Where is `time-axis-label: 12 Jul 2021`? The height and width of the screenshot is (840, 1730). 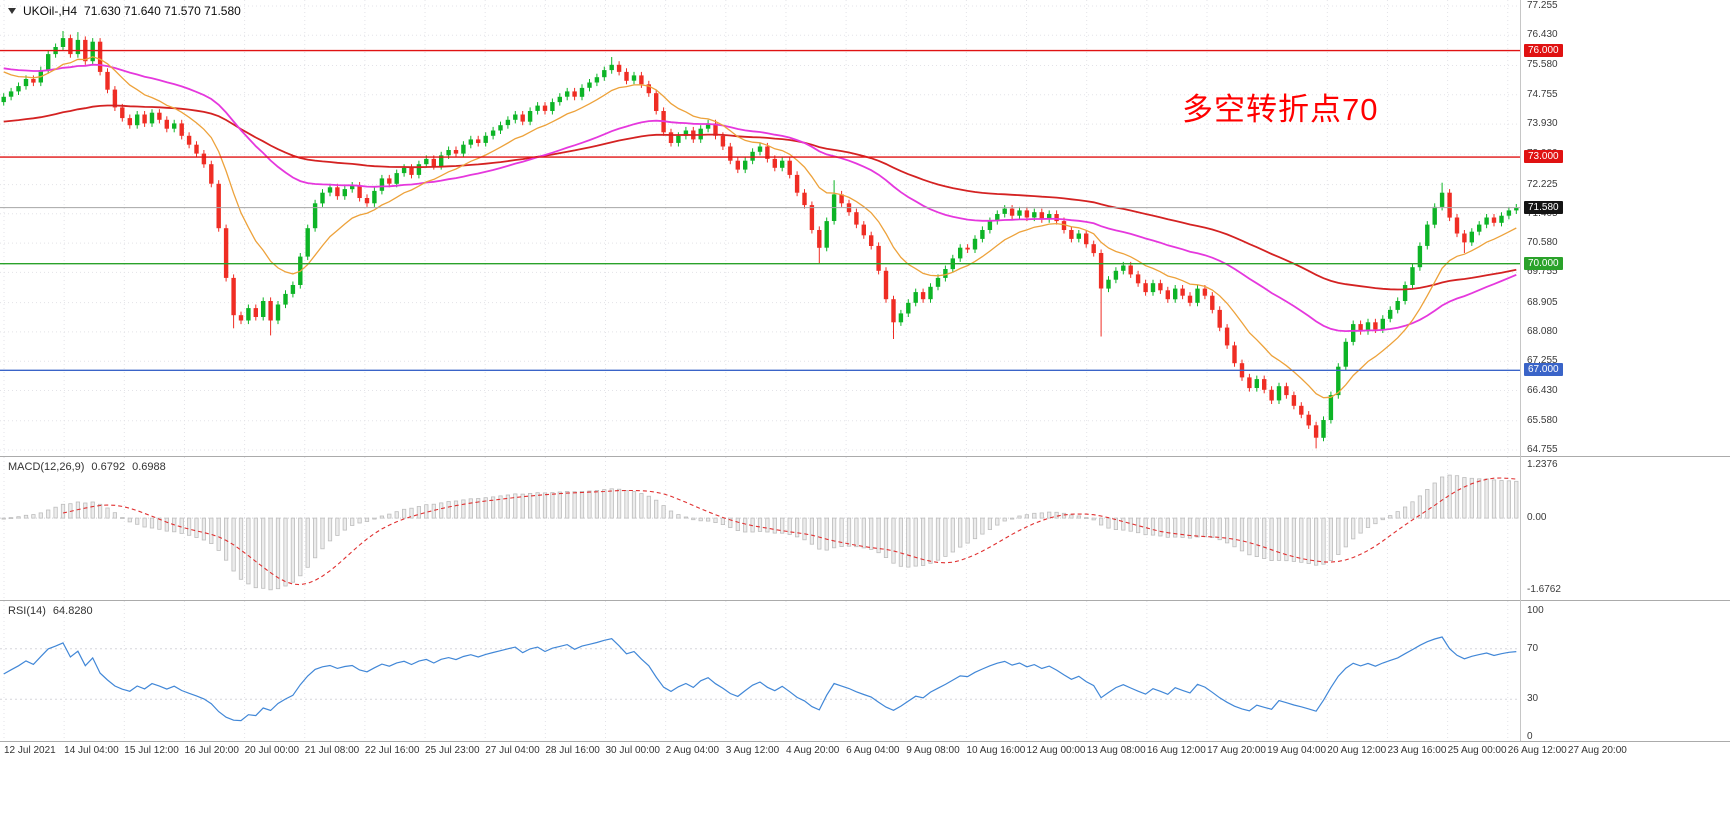
time-axis-label: 12 Jul 2021 is located at coordinates (30, 750).